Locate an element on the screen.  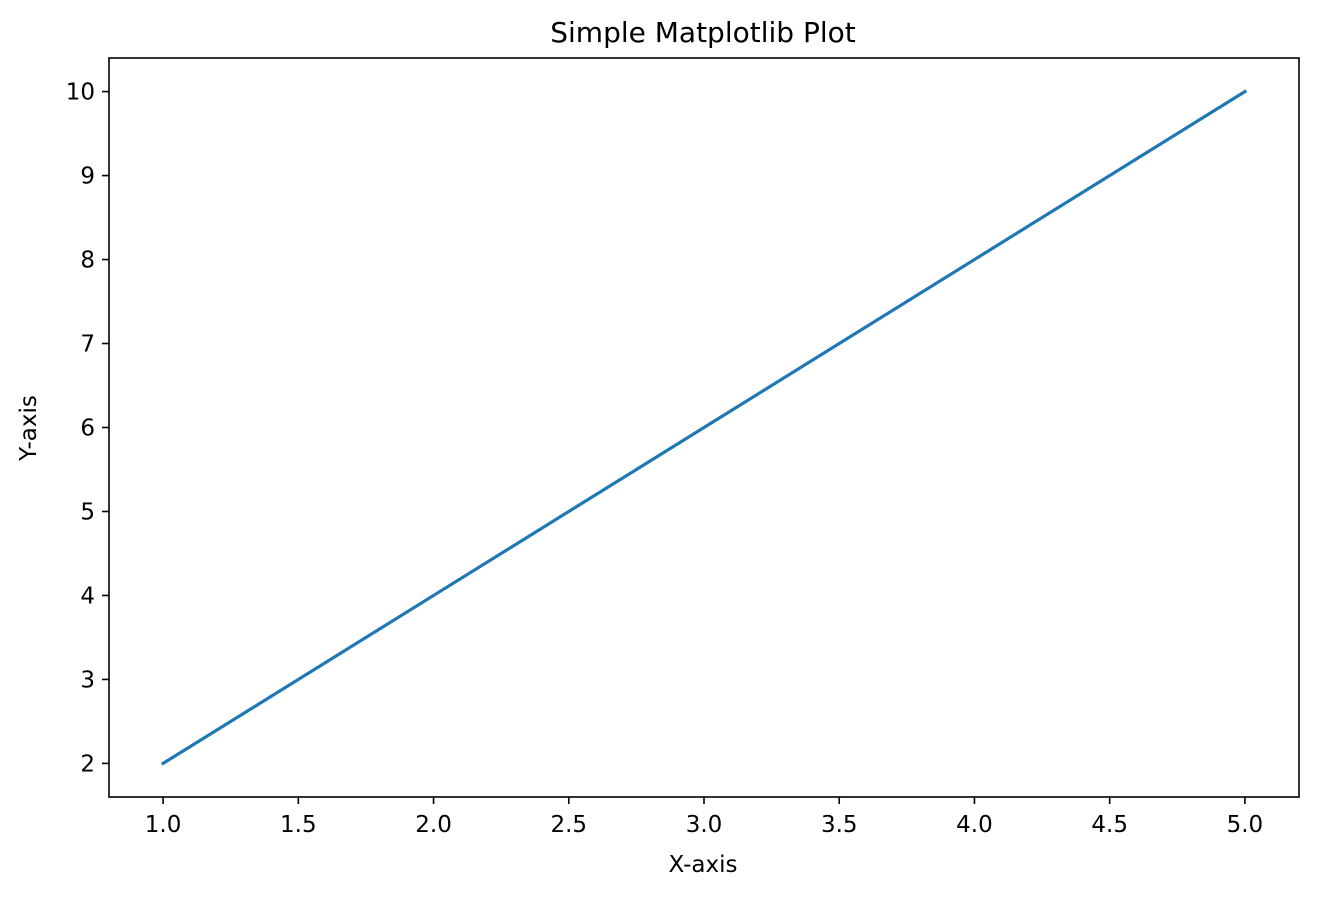
x-tick-label: 3.5 is located at coordinates (839, 825).